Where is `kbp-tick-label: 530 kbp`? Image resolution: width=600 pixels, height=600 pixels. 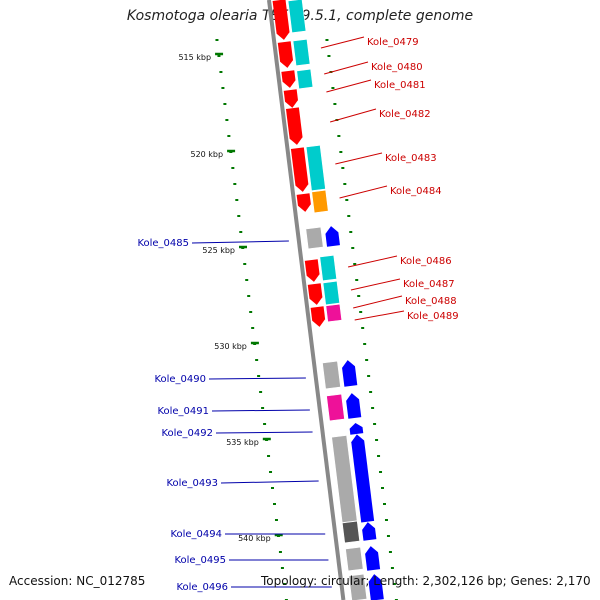
kbp-tick-label: 530 kbp is located at coordinates (230, 346).